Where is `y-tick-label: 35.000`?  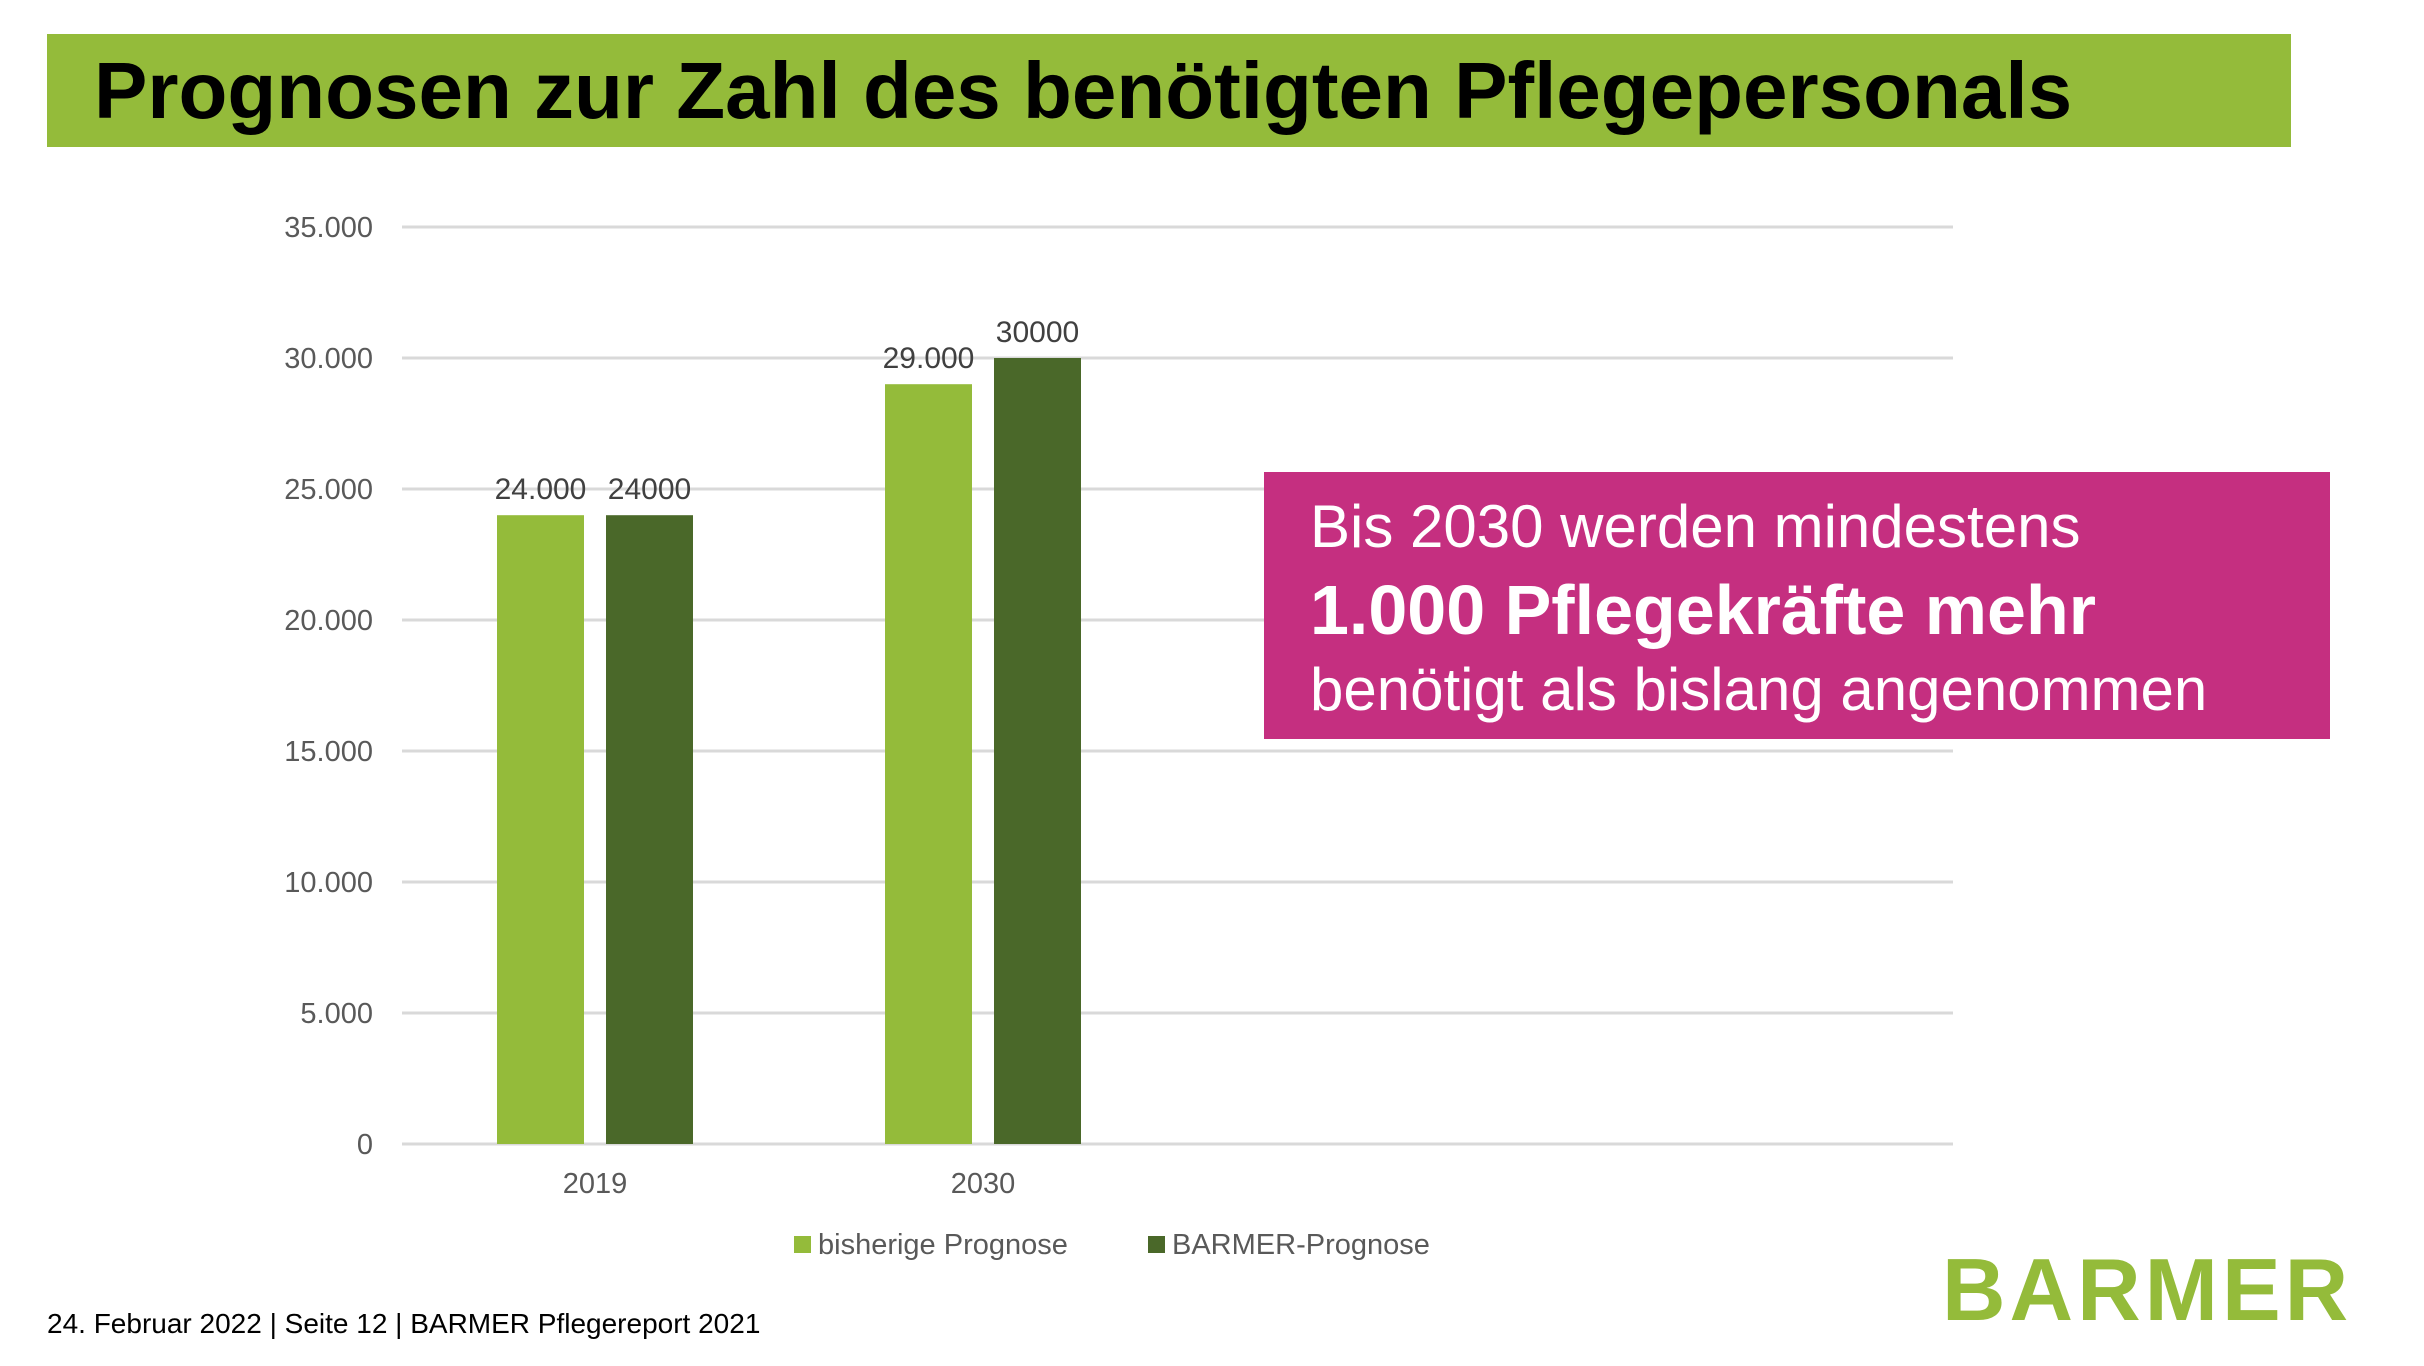 y-tick-label: 35.000 is located at coordinates (328, 228).